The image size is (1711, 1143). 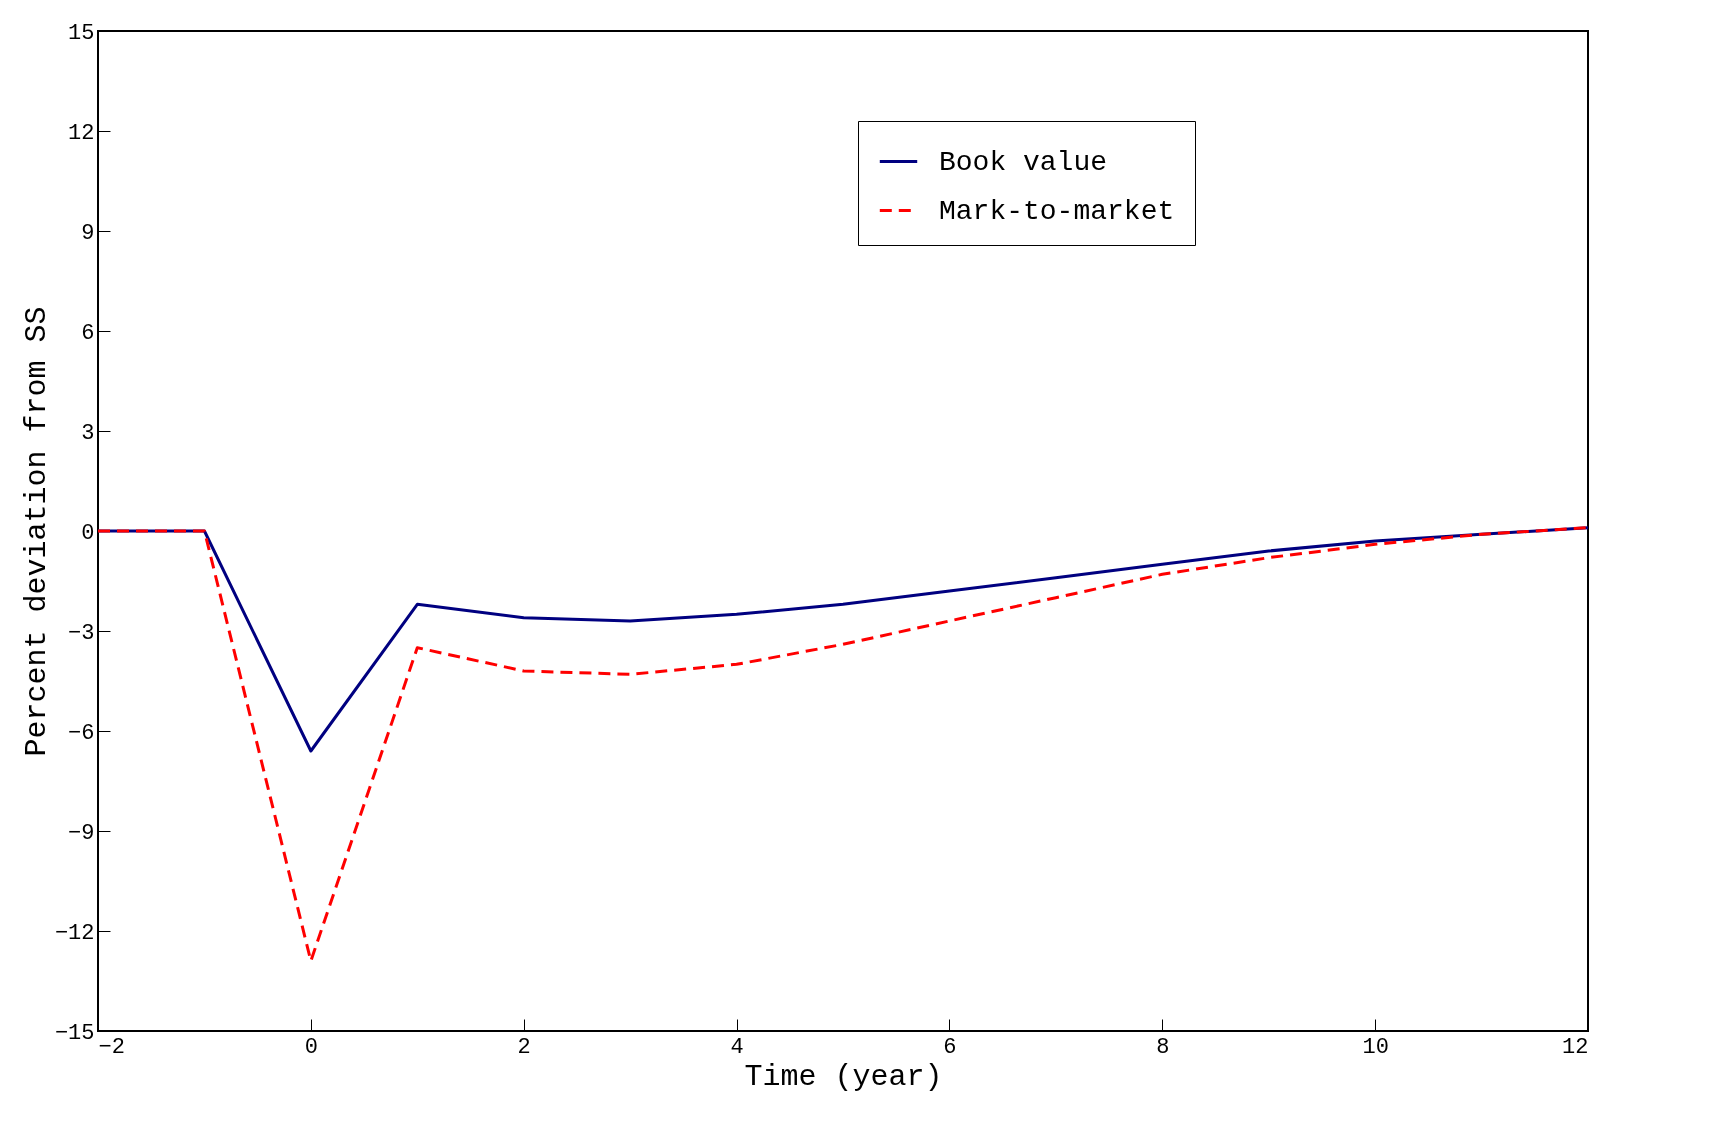 I want to click on legend-label: Book value, so click(x=1023, y=162).